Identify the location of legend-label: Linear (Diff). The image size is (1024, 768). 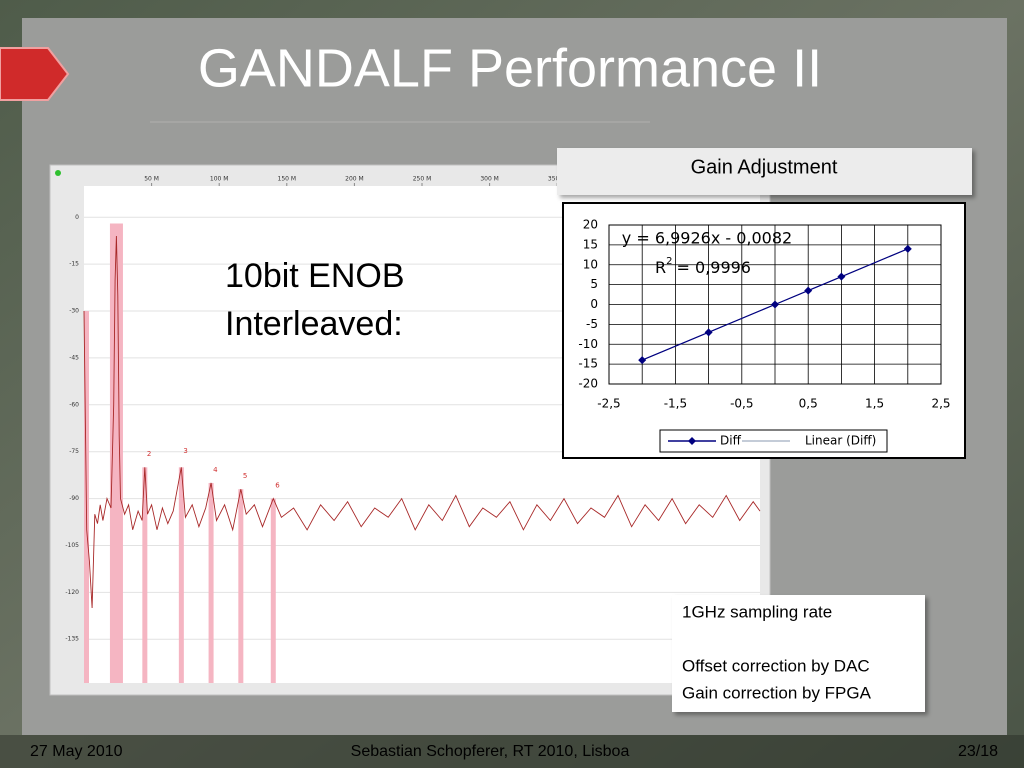
(840, 441).